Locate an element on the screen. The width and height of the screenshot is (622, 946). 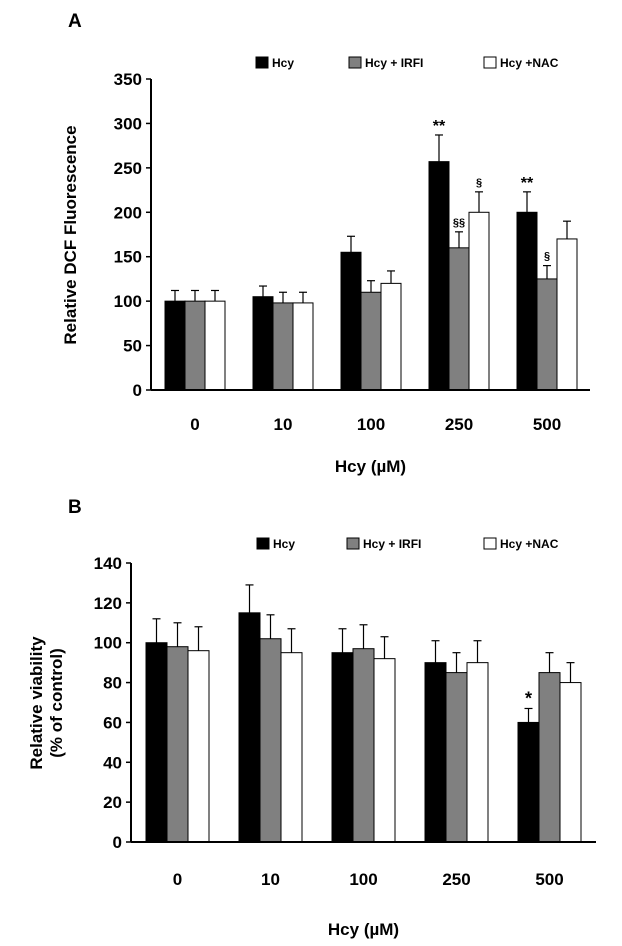
panel-b-legend-label-2: Hcy +NAC is located at coordinates (529, 544).